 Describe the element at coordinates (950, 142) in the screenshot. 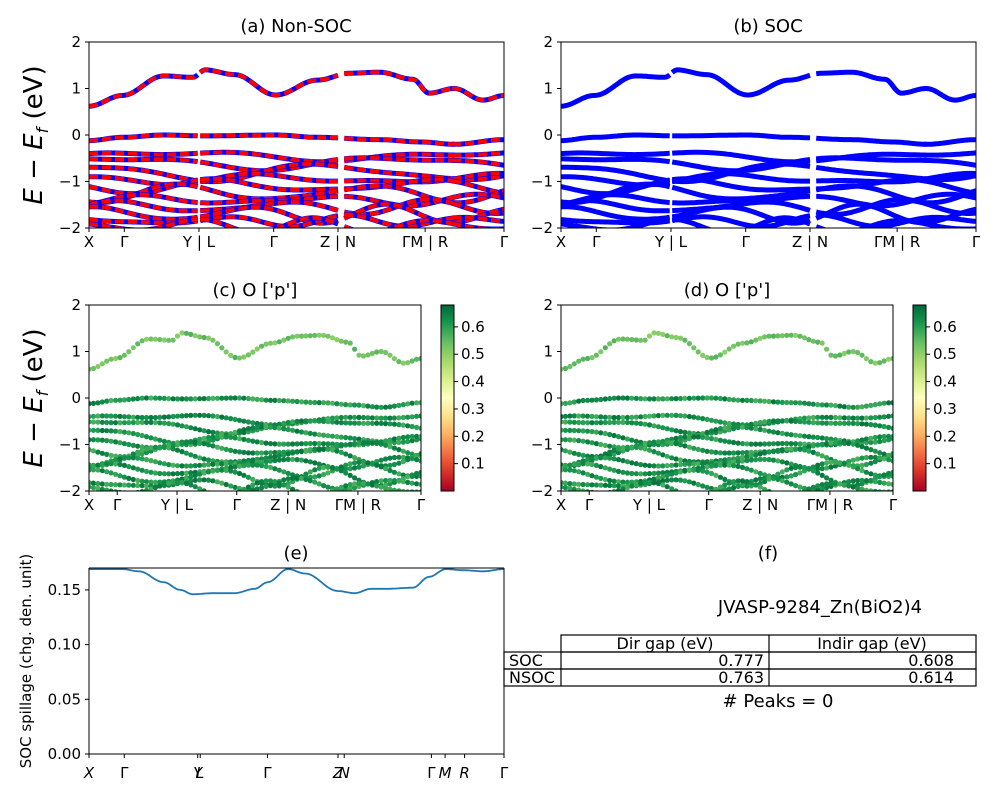

I see `band-line` at that location.